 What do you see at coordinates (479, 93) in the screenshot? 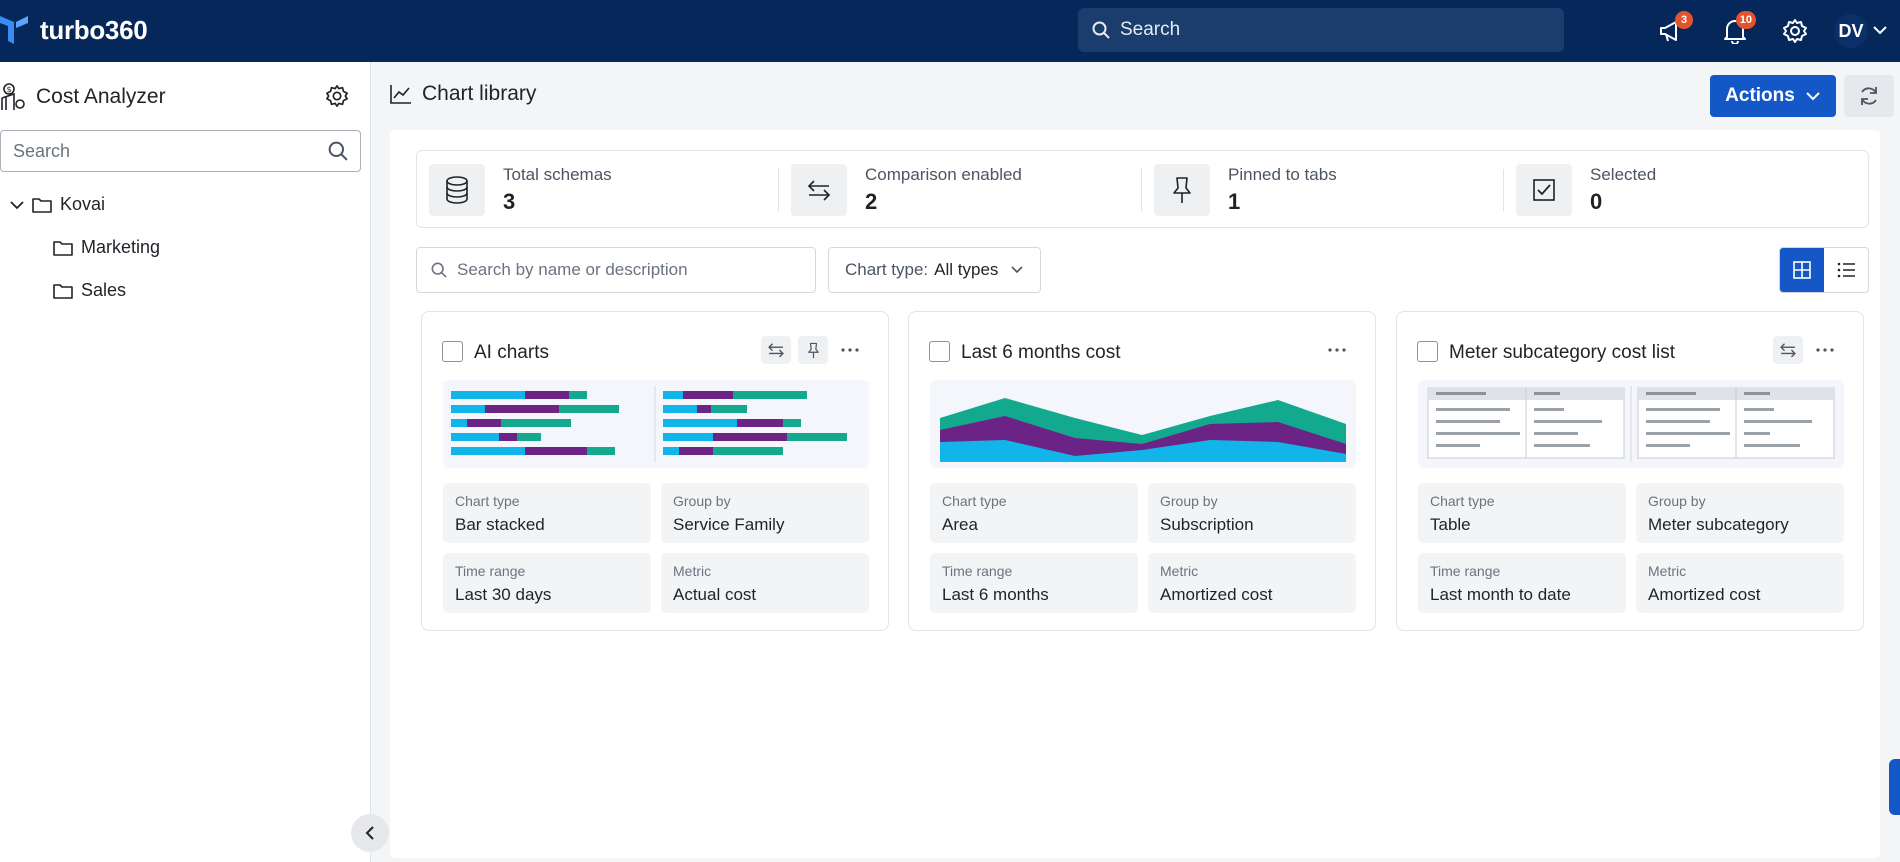
I see `page-title: Chart library` at bounding box center [479, 93].